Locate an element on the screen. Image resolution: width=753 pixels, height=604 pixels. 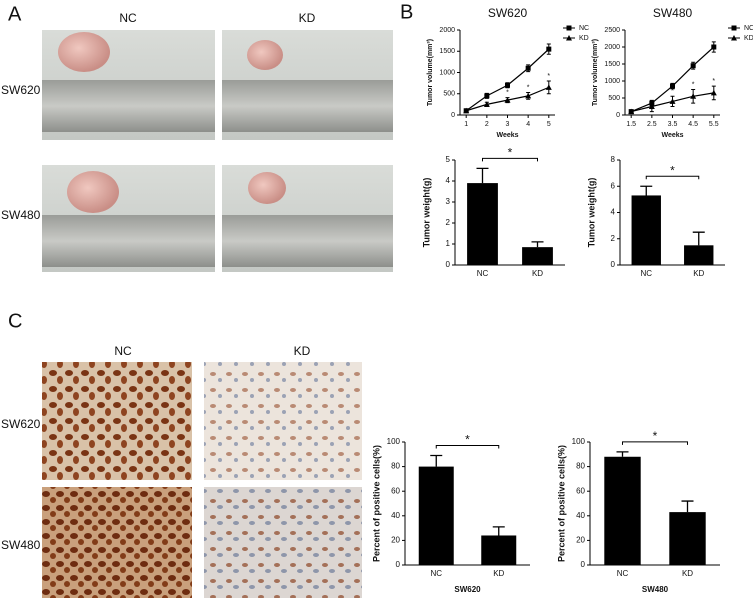
x-axis-label: SW480 is located at coordinates (655, 589).